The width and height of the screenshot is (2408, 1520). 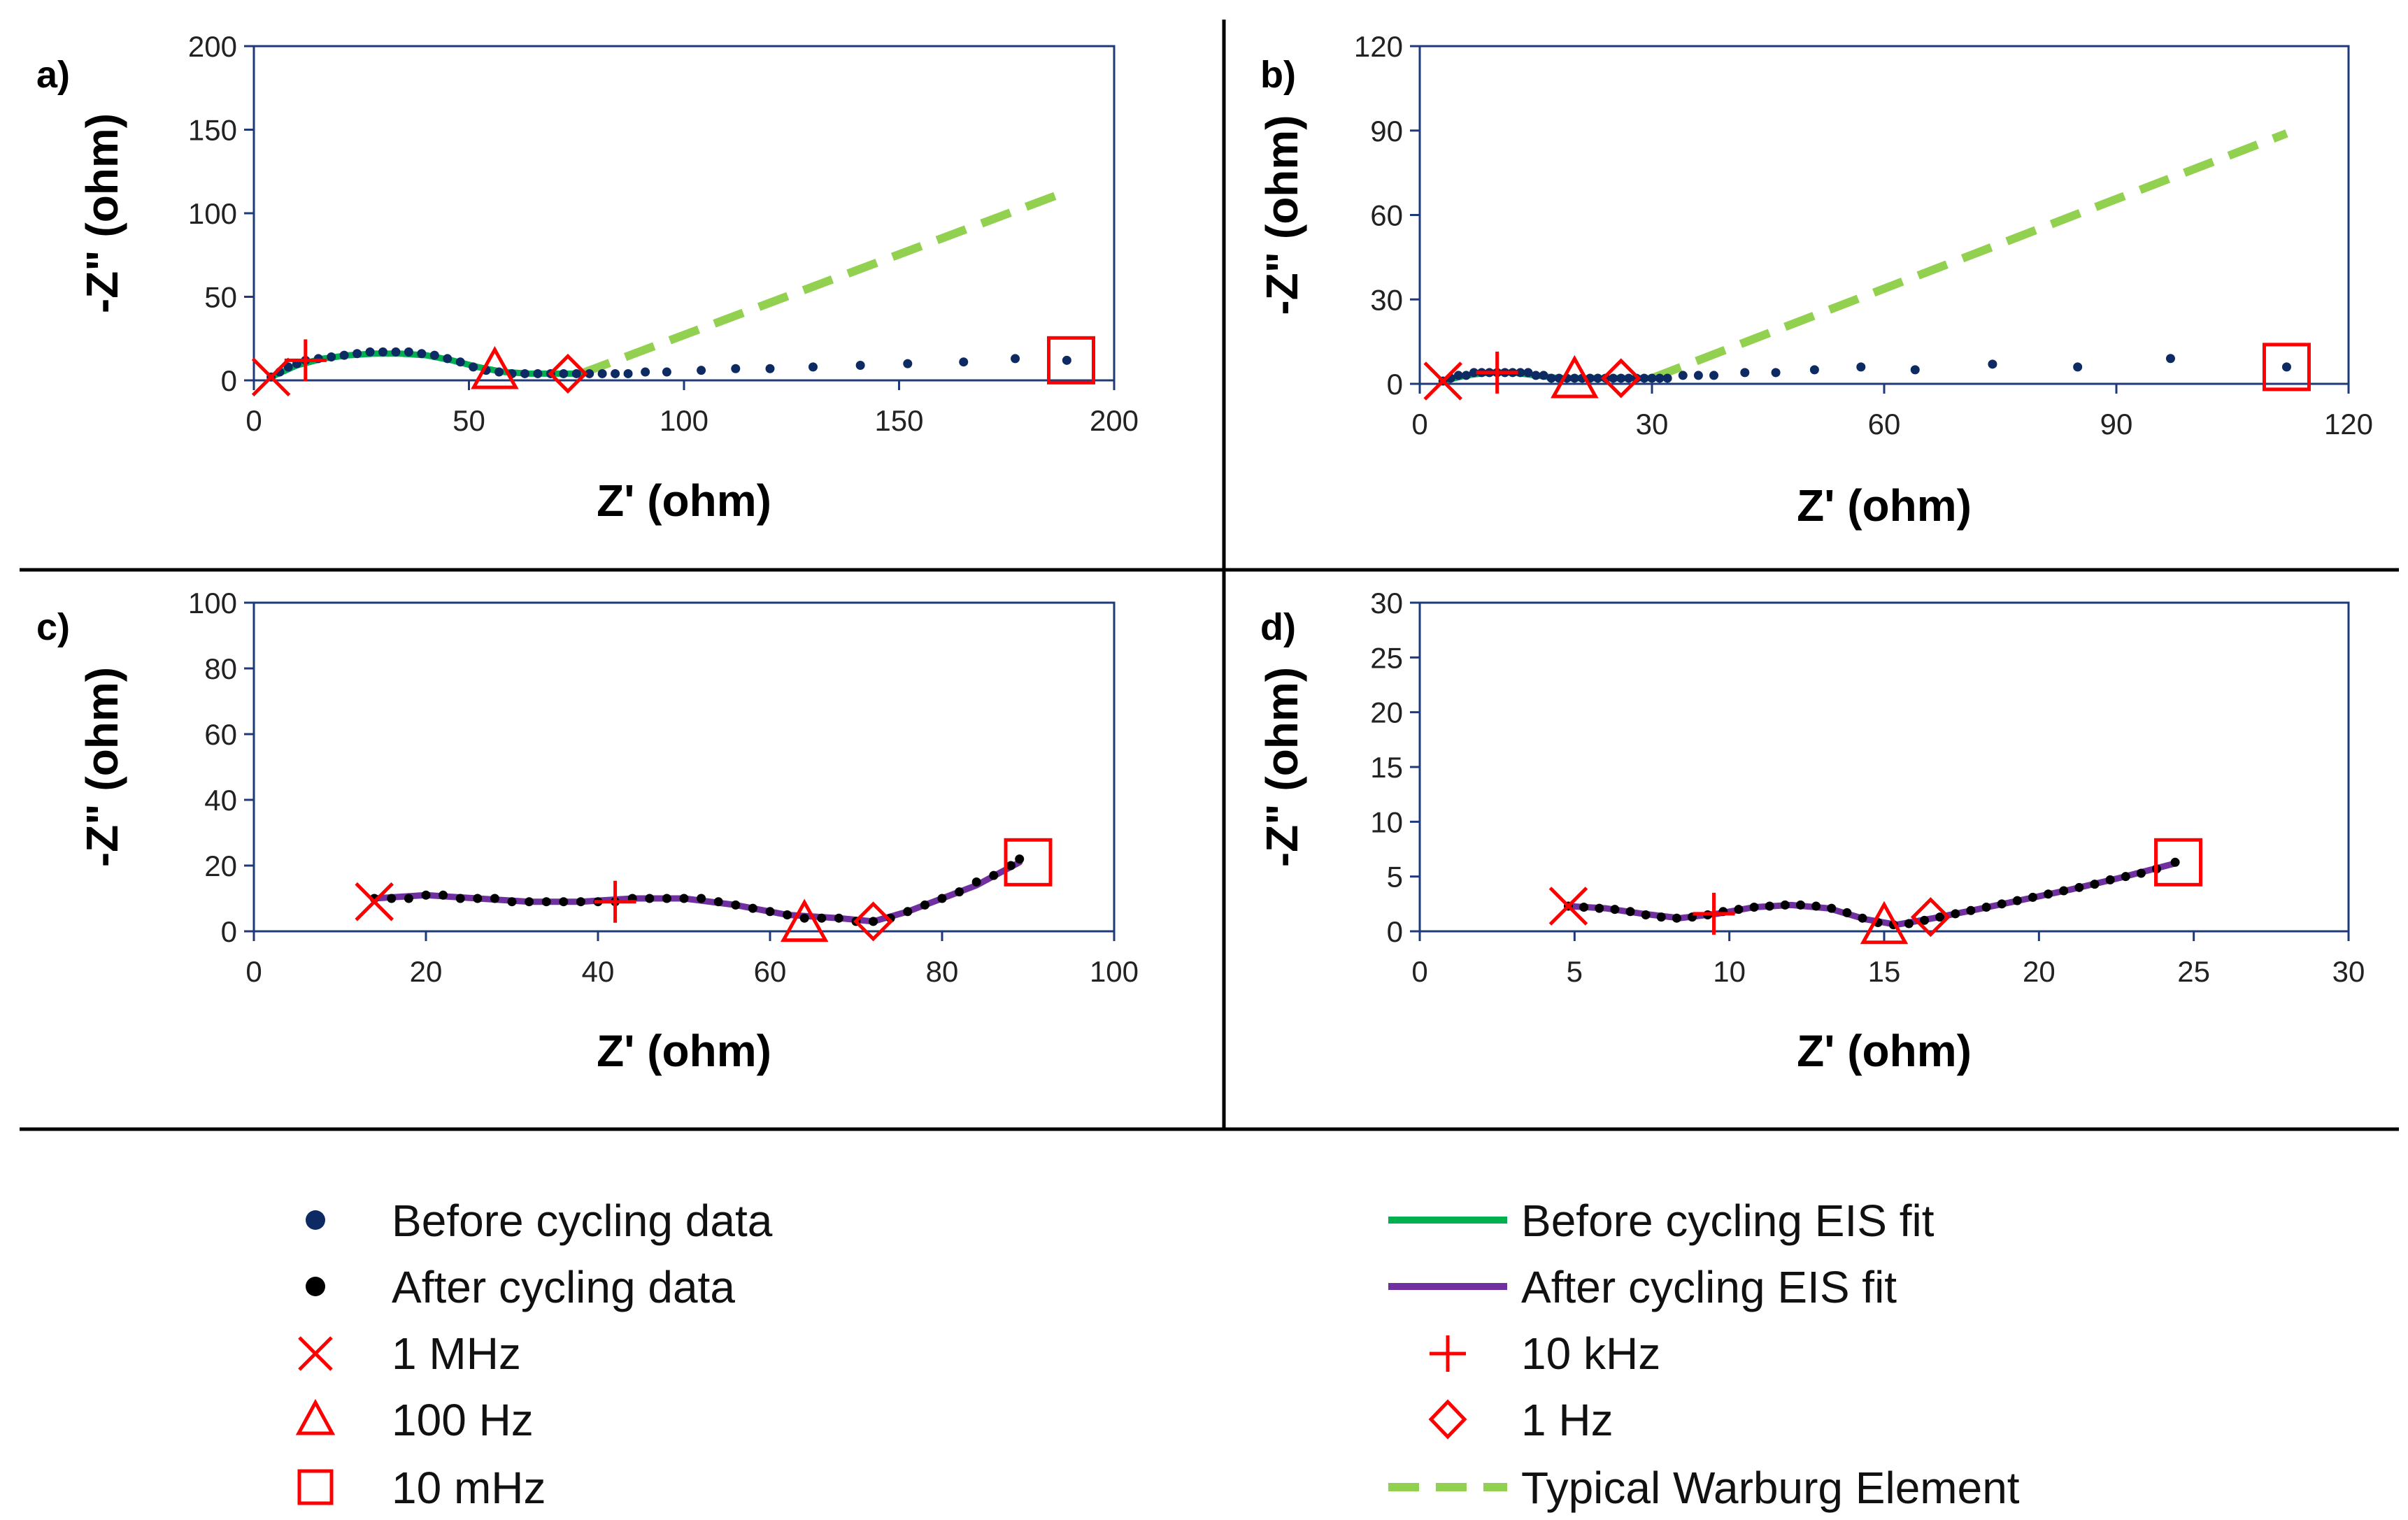 What do you see at coordinates (2348, 424) in the screenshot?
I see `x-tick-label-b-4: 120` at bounding box center [2348, 424].